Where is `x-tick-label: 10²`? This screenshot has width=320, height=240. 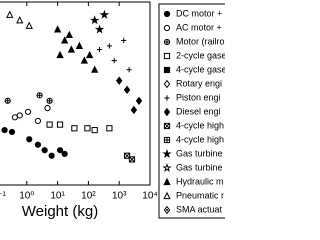
x-tick-label: 10² is located at coordinates (88, 196).